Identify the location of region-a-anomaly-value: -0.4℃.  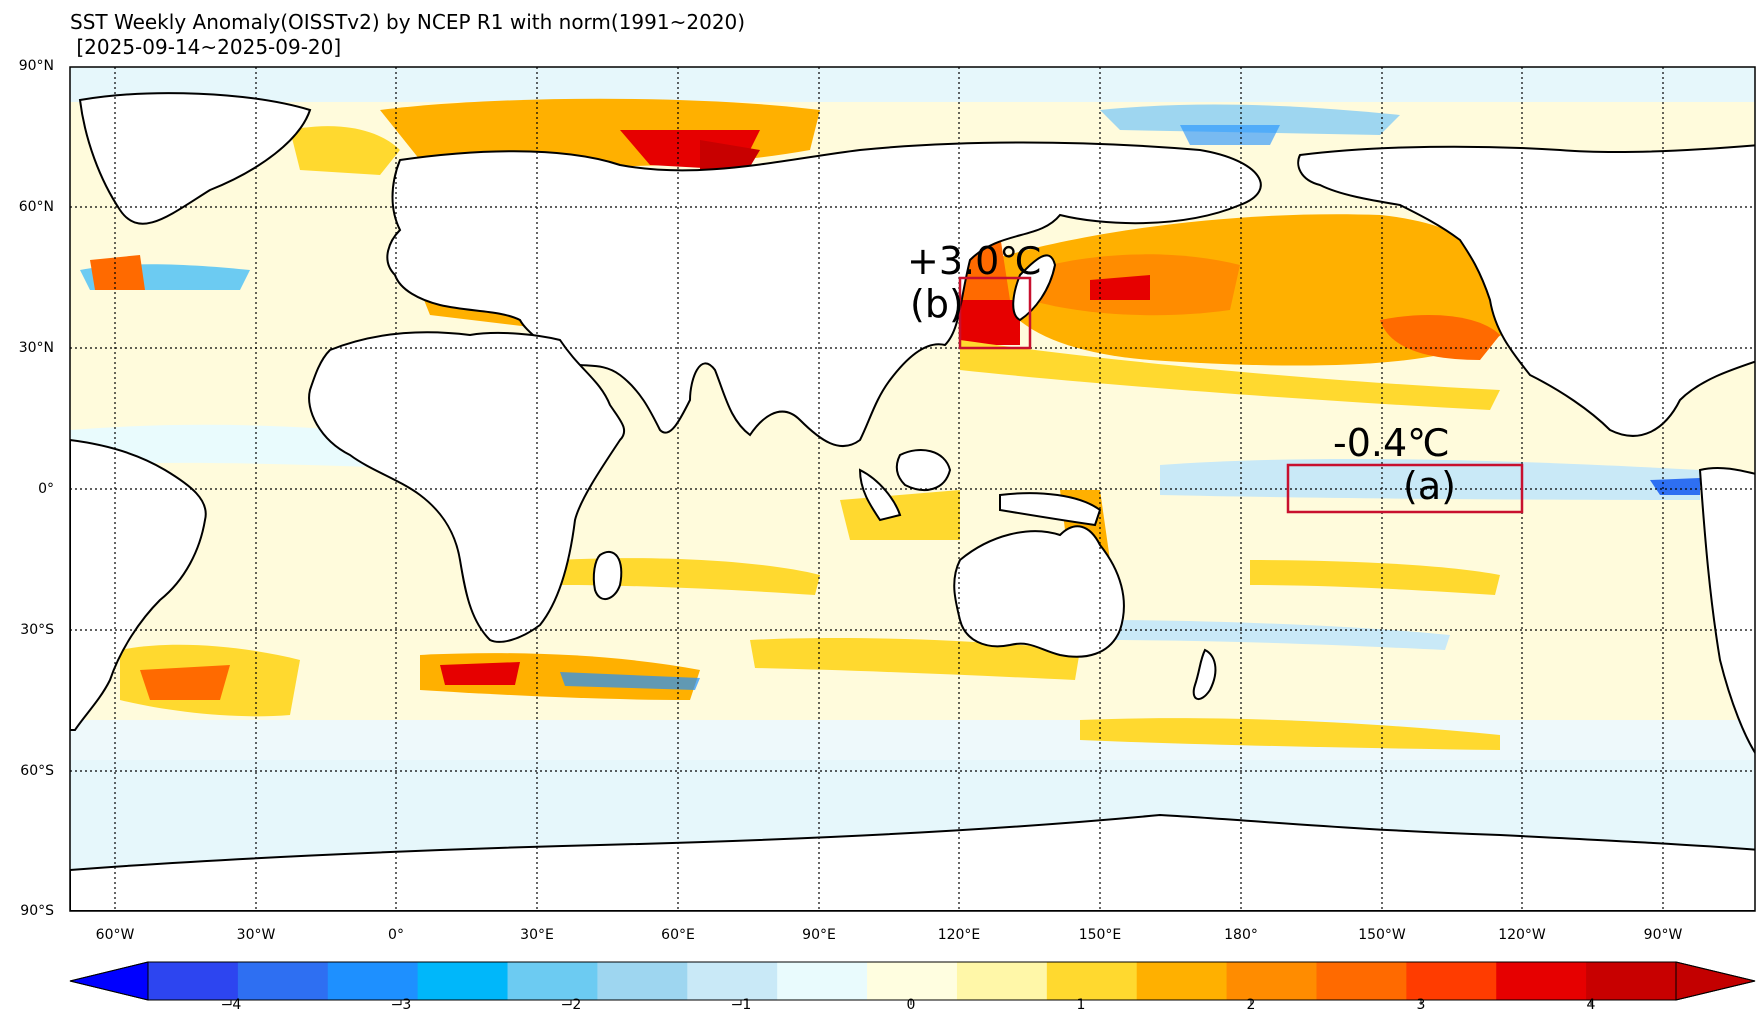
(1391, 443).